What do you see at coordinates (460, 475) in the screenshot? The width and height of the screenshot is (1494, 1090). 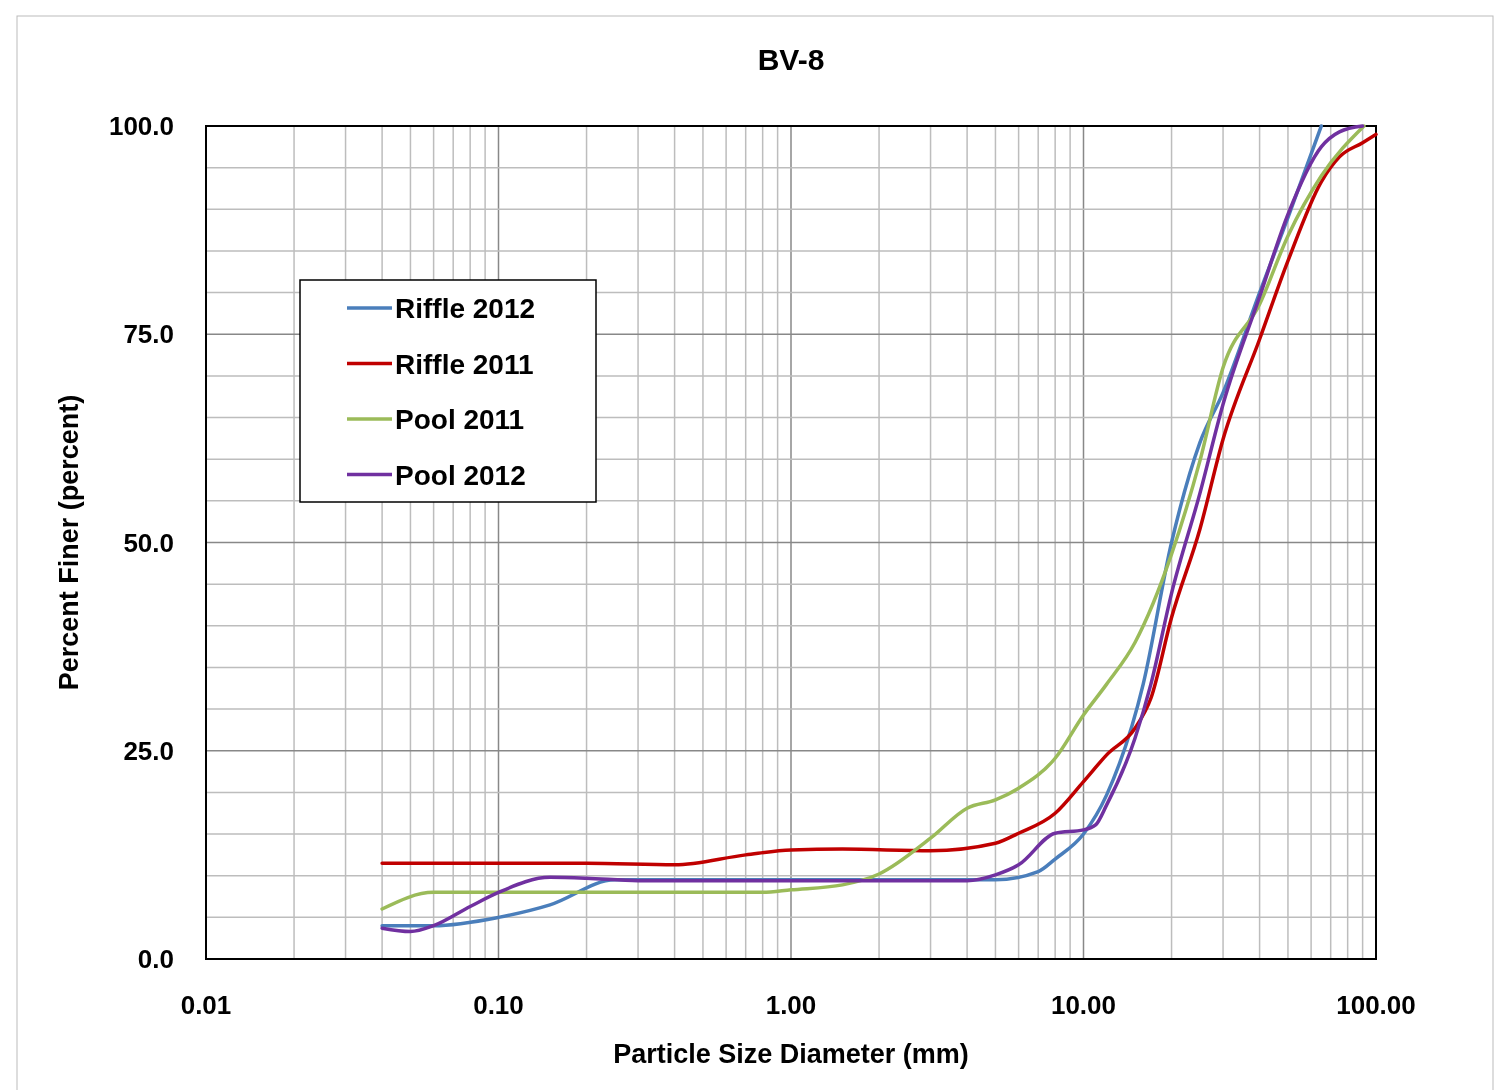 I see `legend-label: Pool 2012` at bounding box center [460, 475].